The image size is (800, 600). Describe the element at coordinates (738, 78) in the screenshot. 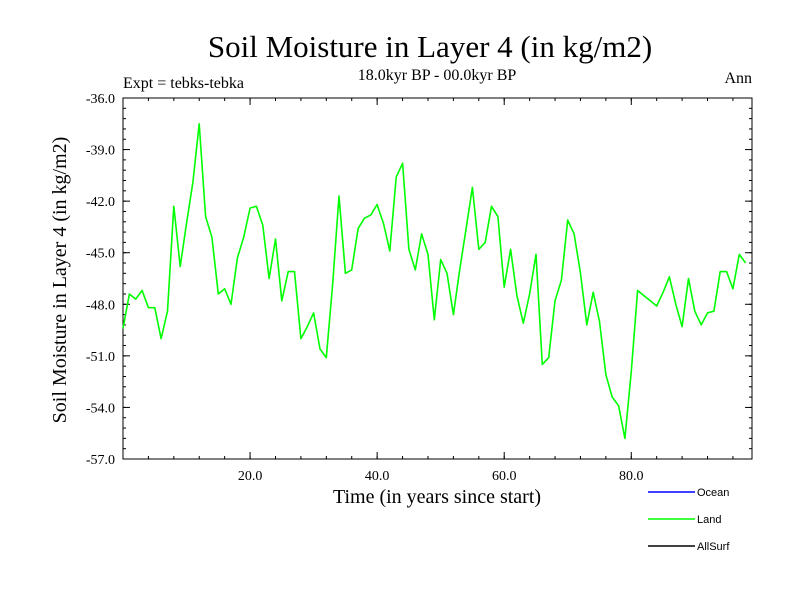

I see `season-label: Ann` at that location.